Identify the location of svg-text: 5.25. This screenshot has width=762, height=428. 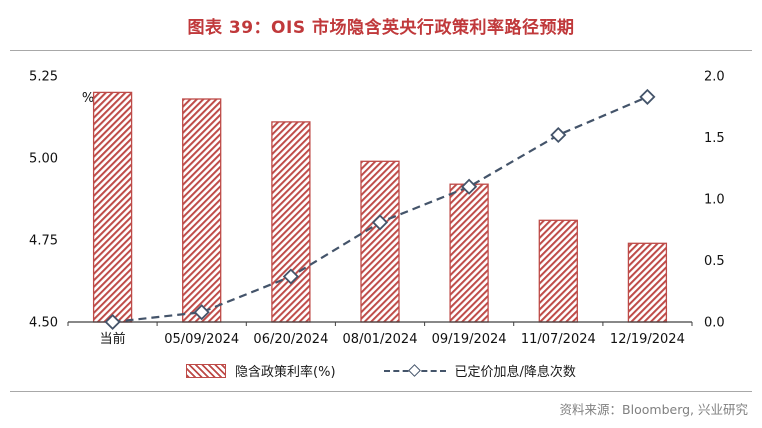
(43, 77).